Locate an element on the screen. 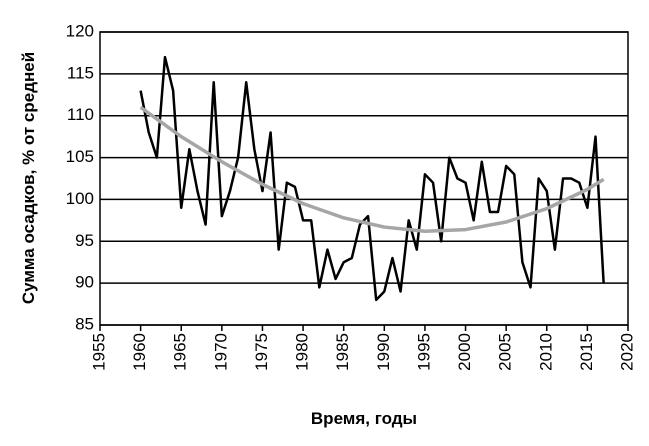  x-axis-title: Время, годы is located at coordinates (364, 418).